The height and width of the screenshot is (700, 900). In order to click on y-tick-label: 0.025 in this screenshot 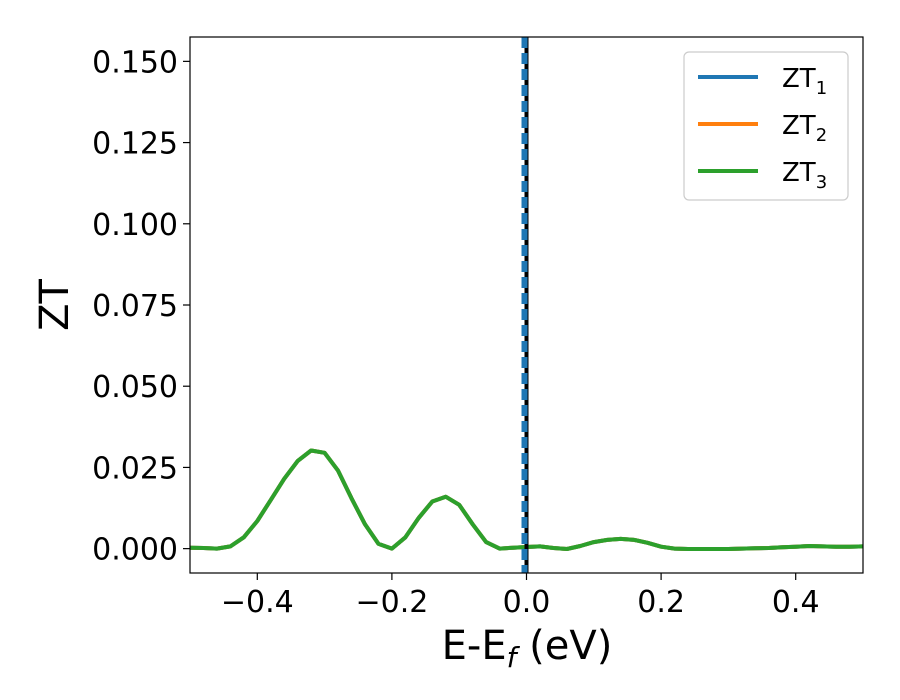, I will do `click(135, 468)`.